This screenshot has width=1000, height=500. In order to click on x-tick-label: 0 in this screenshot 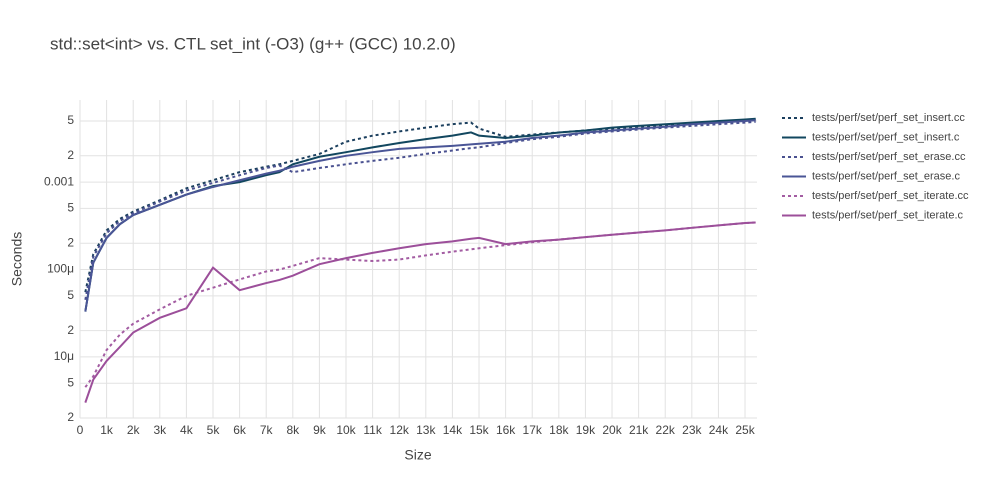, I will do `click(80, 430)`.